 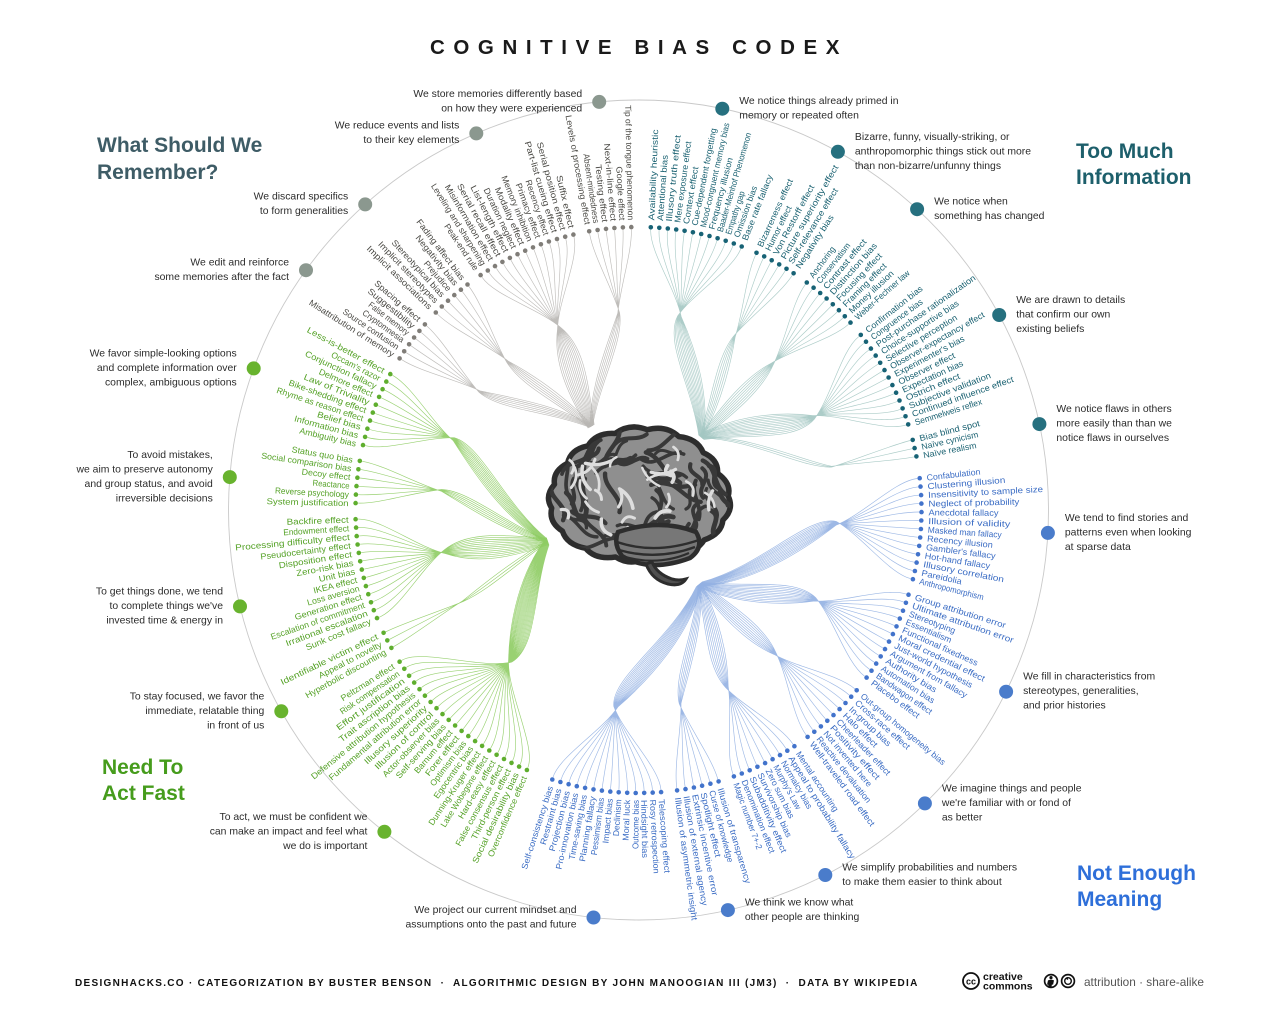 What do you see at coordinates (962, 817) in the screenshot?
I see `svg-text: as better` at bounding box center [962, 817].